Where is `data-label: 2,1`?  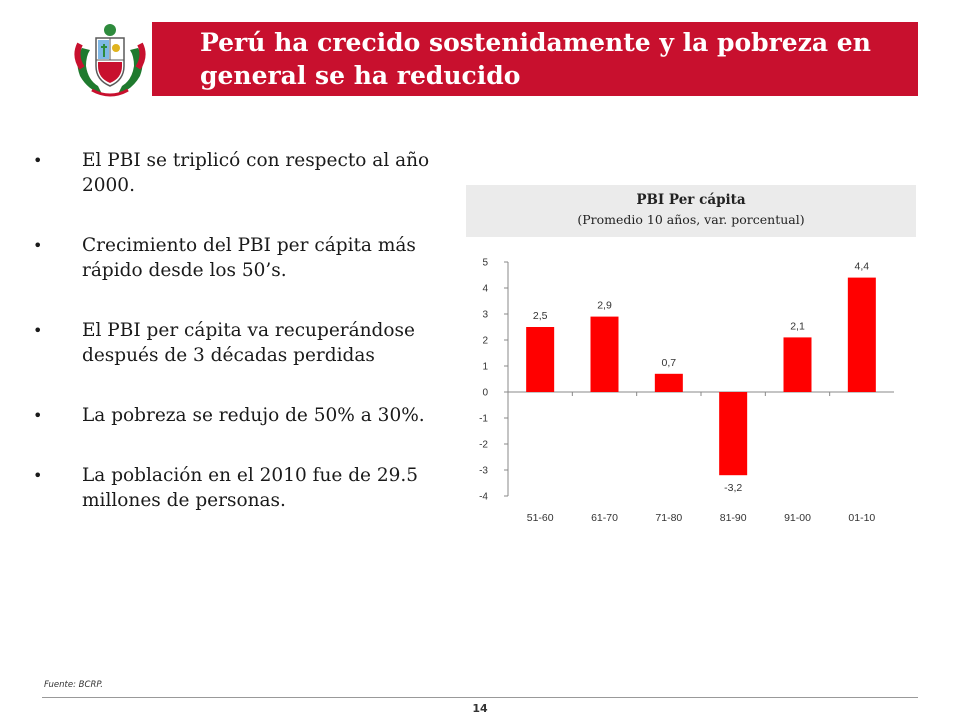 data-label: 2,1 is located at coordinates (797, 326).